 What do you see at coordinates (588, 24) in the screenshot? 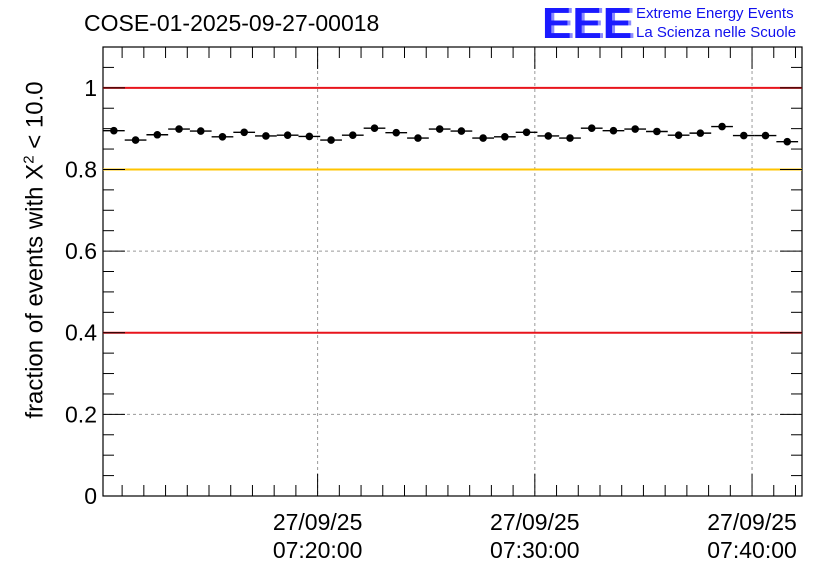
I see `eee-logo: EEE` at bounding box center [588, 24].